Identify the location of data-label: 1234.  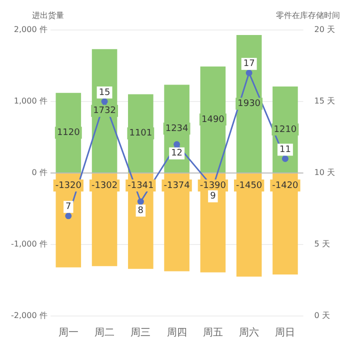
(177, 129).